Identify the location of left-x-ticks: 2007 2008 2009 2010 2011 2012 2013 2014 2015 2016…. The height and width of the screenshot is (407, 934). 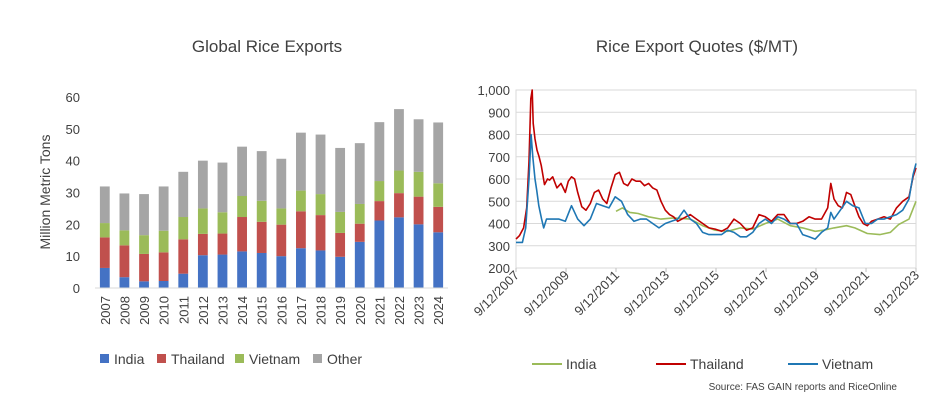
(272, 310).